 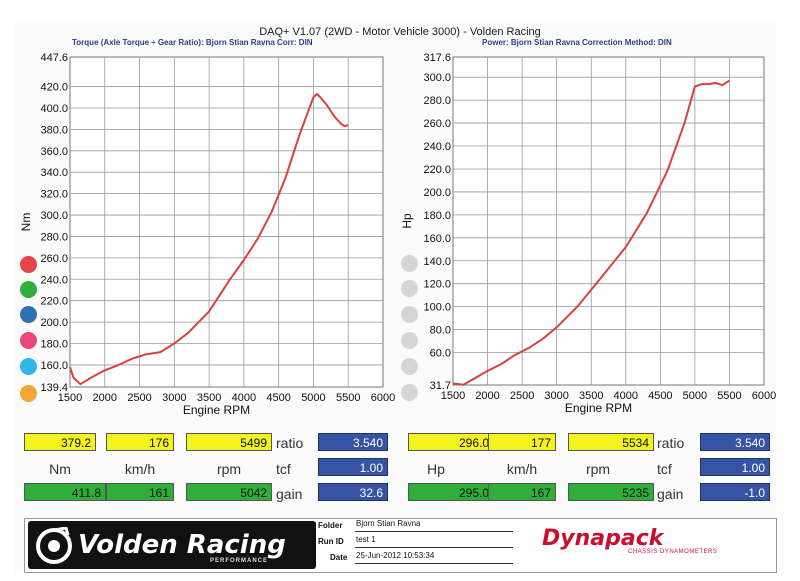 I want to click on power-y-tick-label: 280.0, so click(x=437, y=101).